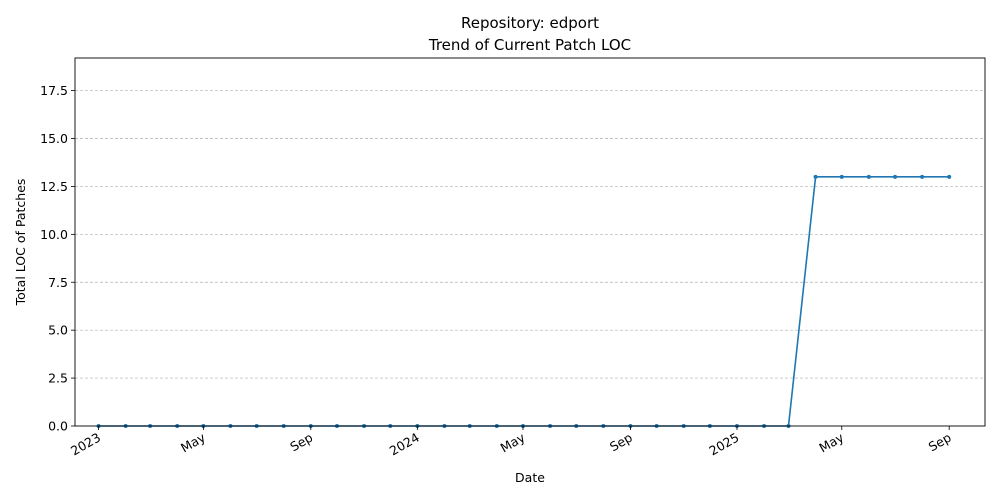 This screenshot has width=1000, height=500. I want to click on y-tick-label: 12.5, so click(54, 186).